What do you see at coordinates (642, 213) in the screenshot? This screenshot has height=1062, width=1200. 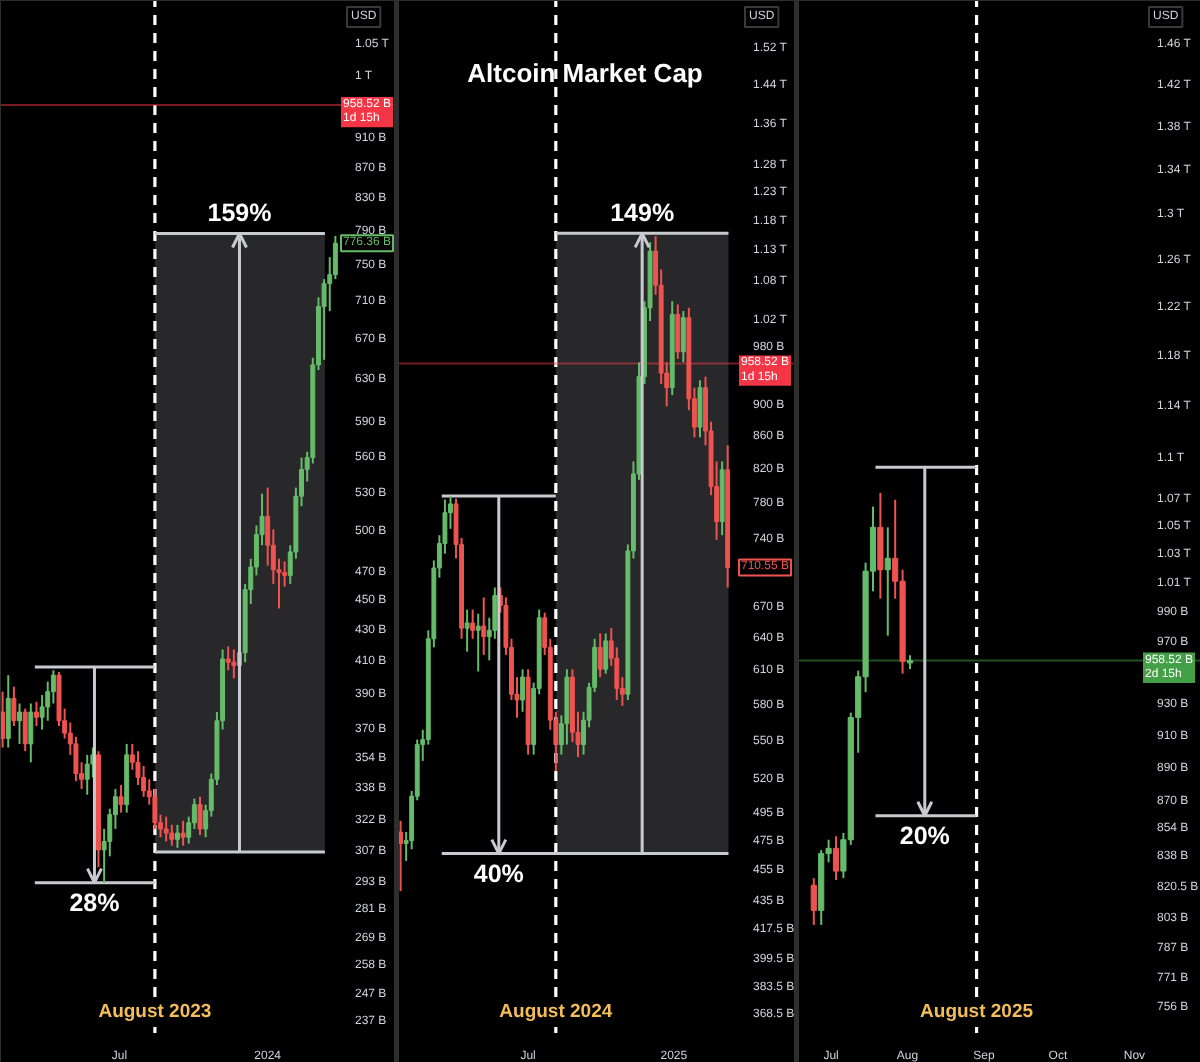 I see `annotation: 149%` at bounding box center [642, 213].